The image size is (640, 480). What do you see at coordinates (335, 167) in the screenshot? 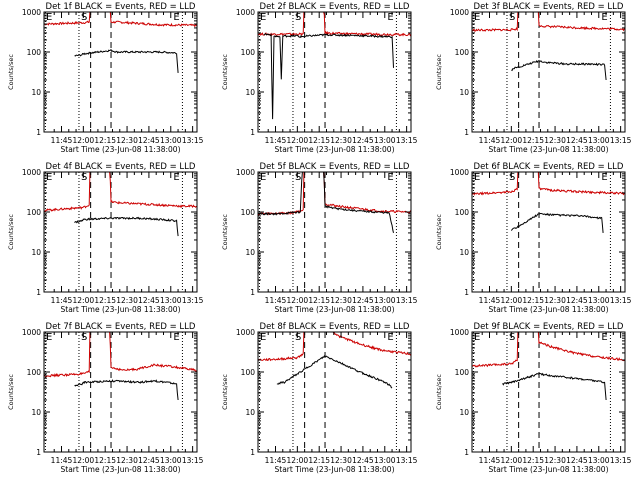
I see `panel-title: Det 5f BLACK = Events, RED = LLD` at bounding box center [335, 167].